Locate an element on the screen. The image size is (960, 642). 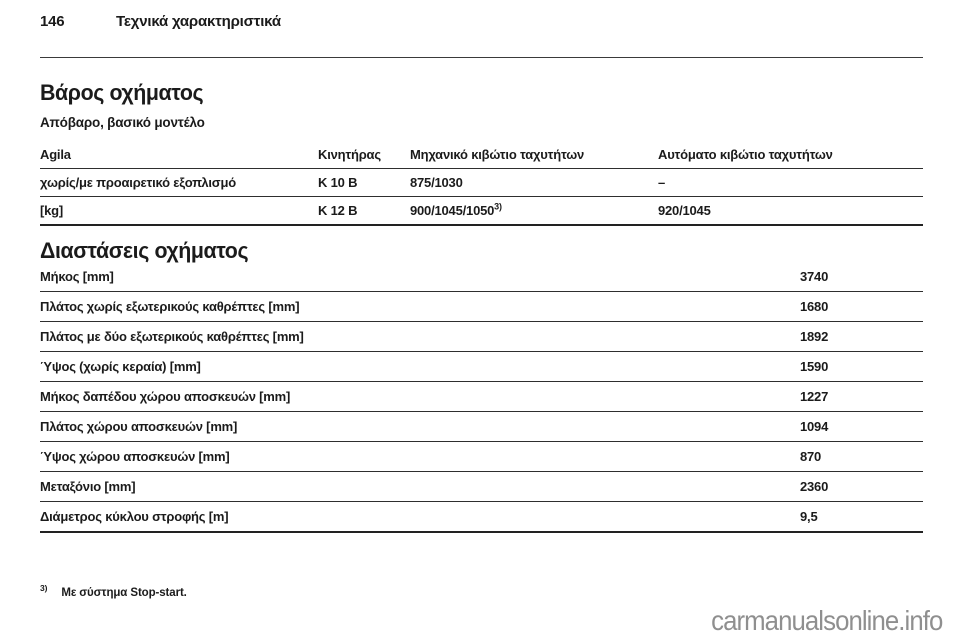
dimension-value: 1680 is located at coordinates (814, 306).